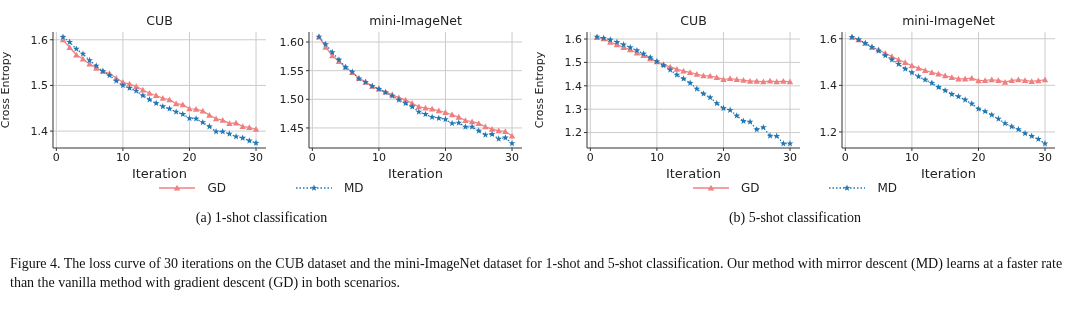 This screenshot has width=1080, height=329. I want to click on caption: Figure 4. The loss curve of 30 iterations on the CUB dataset and the mini-ImageNet dataset for 1-shot and 5-shot classification. Our method with mirror descent (MD) learns at a faster rate than the vanilla method with gradient descent (GD) in both scenarios., so click(537, 273).